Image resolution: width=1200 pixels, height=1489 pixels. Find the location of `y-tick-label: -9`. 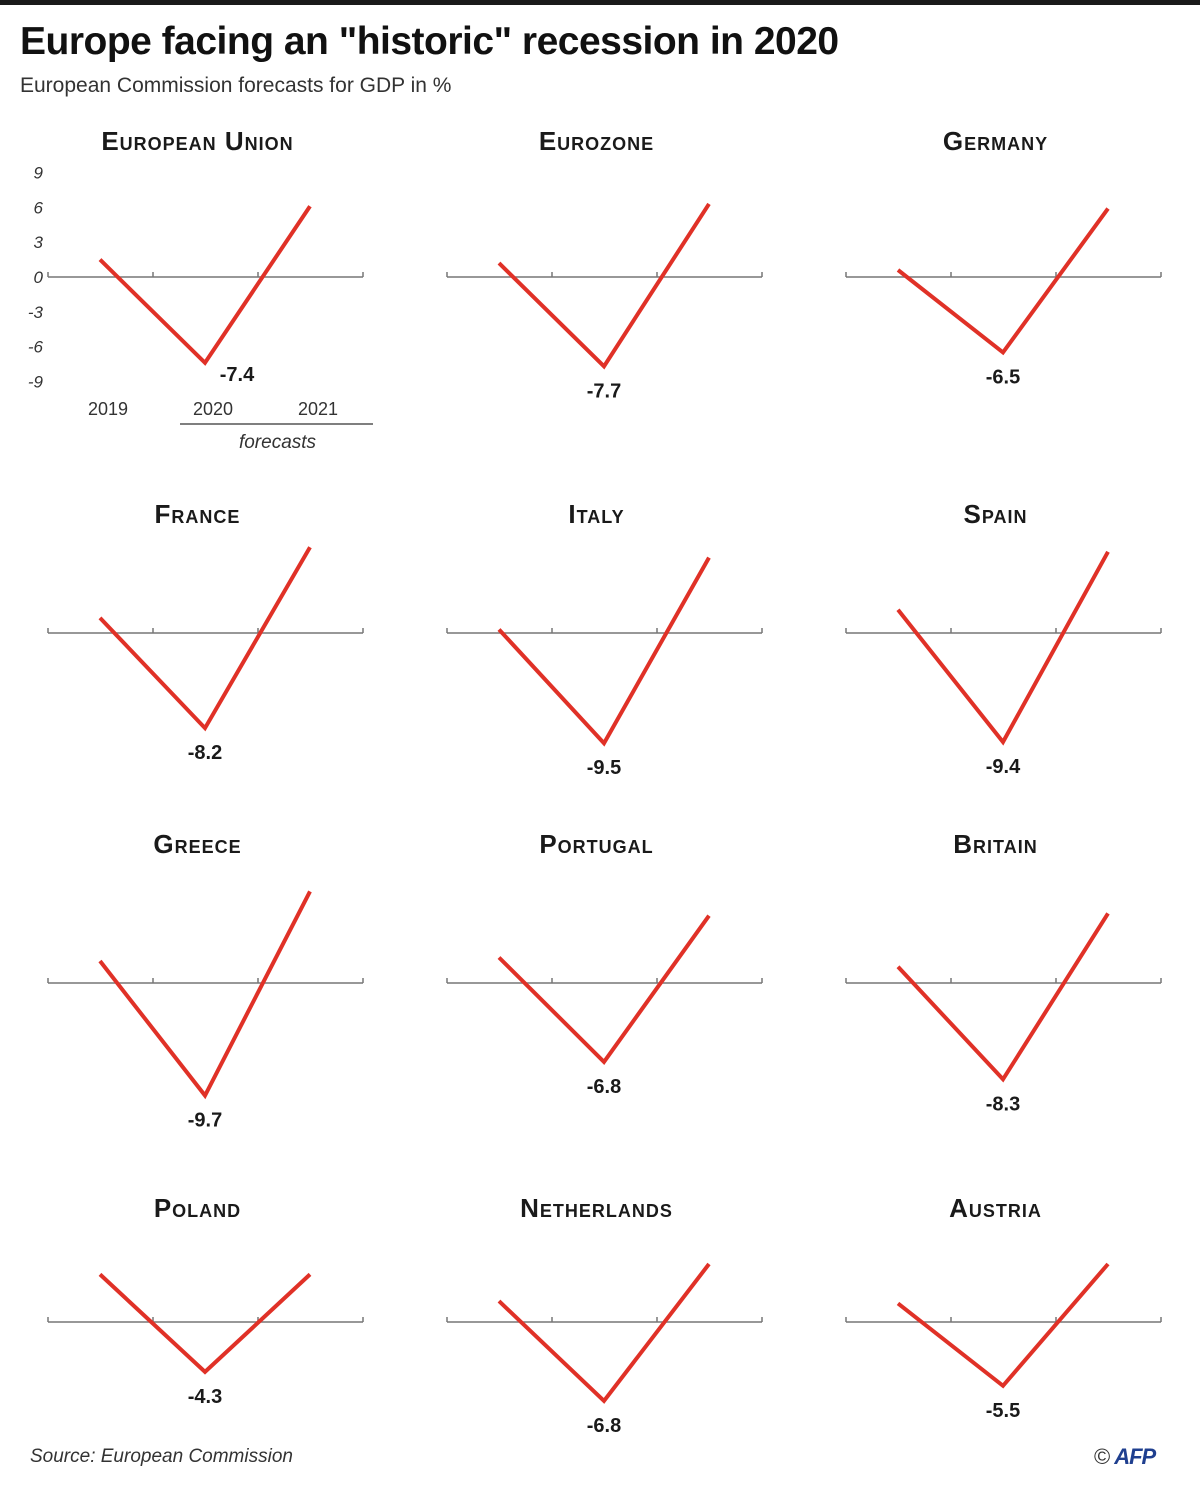

y-tick-label: -9 is located at coordinates (36, 381).